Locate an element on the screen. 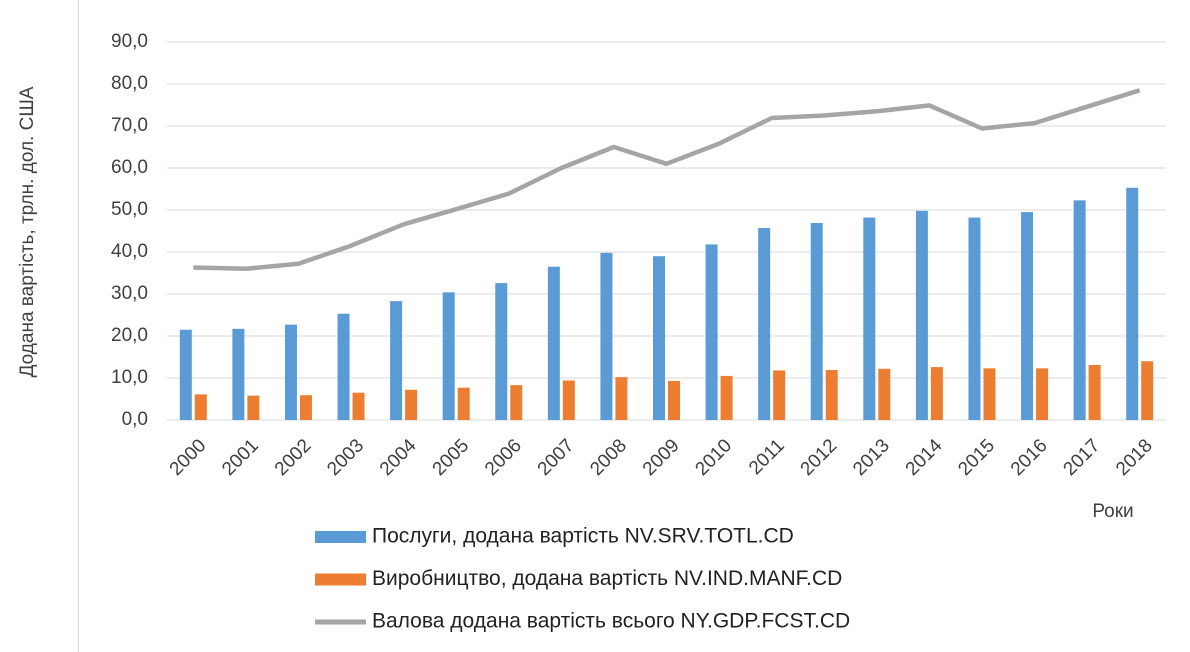 This screenshot has height=652, width=1190. x-tick-label: 2009 is located at coordinates (661, 457).